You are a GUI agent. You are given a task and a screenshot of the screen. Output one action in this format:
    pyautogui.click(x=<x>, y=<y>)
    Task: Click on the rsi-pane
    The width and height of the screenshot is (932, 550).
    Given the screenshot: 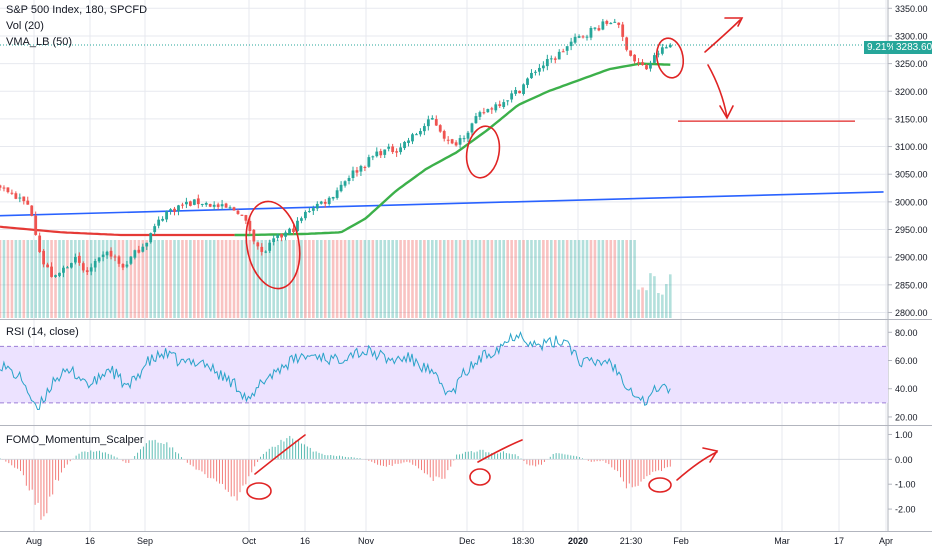 What is the action you would take?
    pyautogui.click(x=444, y=371)
    